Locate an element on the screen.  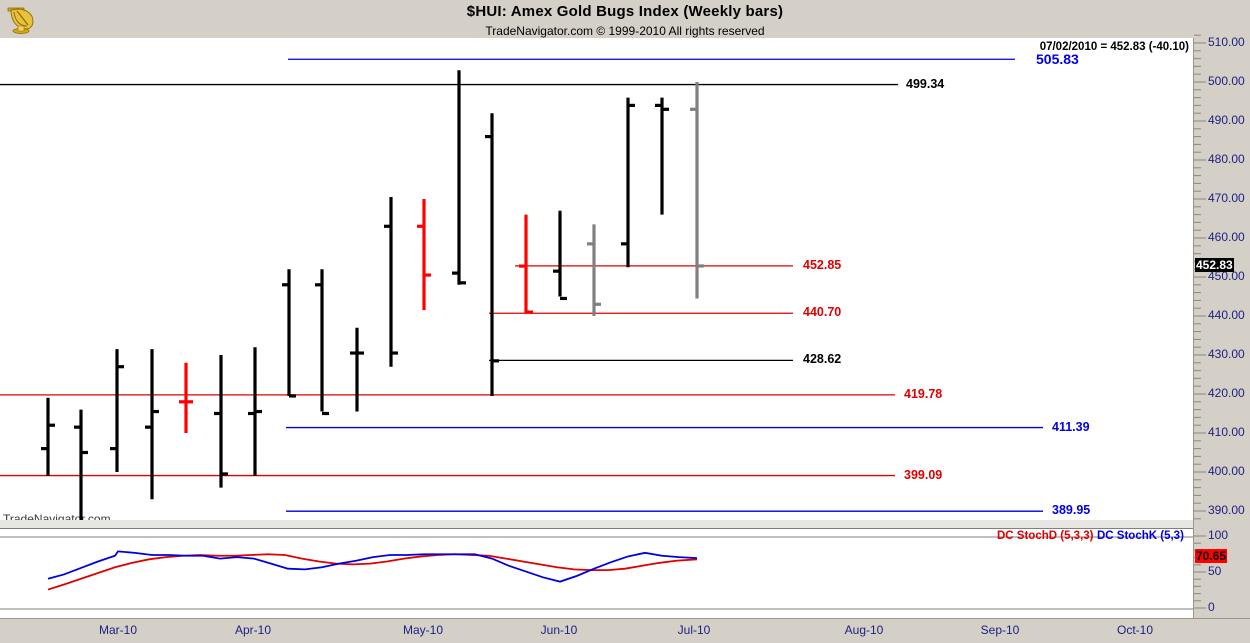
price-axis-tick-label: 470.00 is located at coordinates (1226, 198).